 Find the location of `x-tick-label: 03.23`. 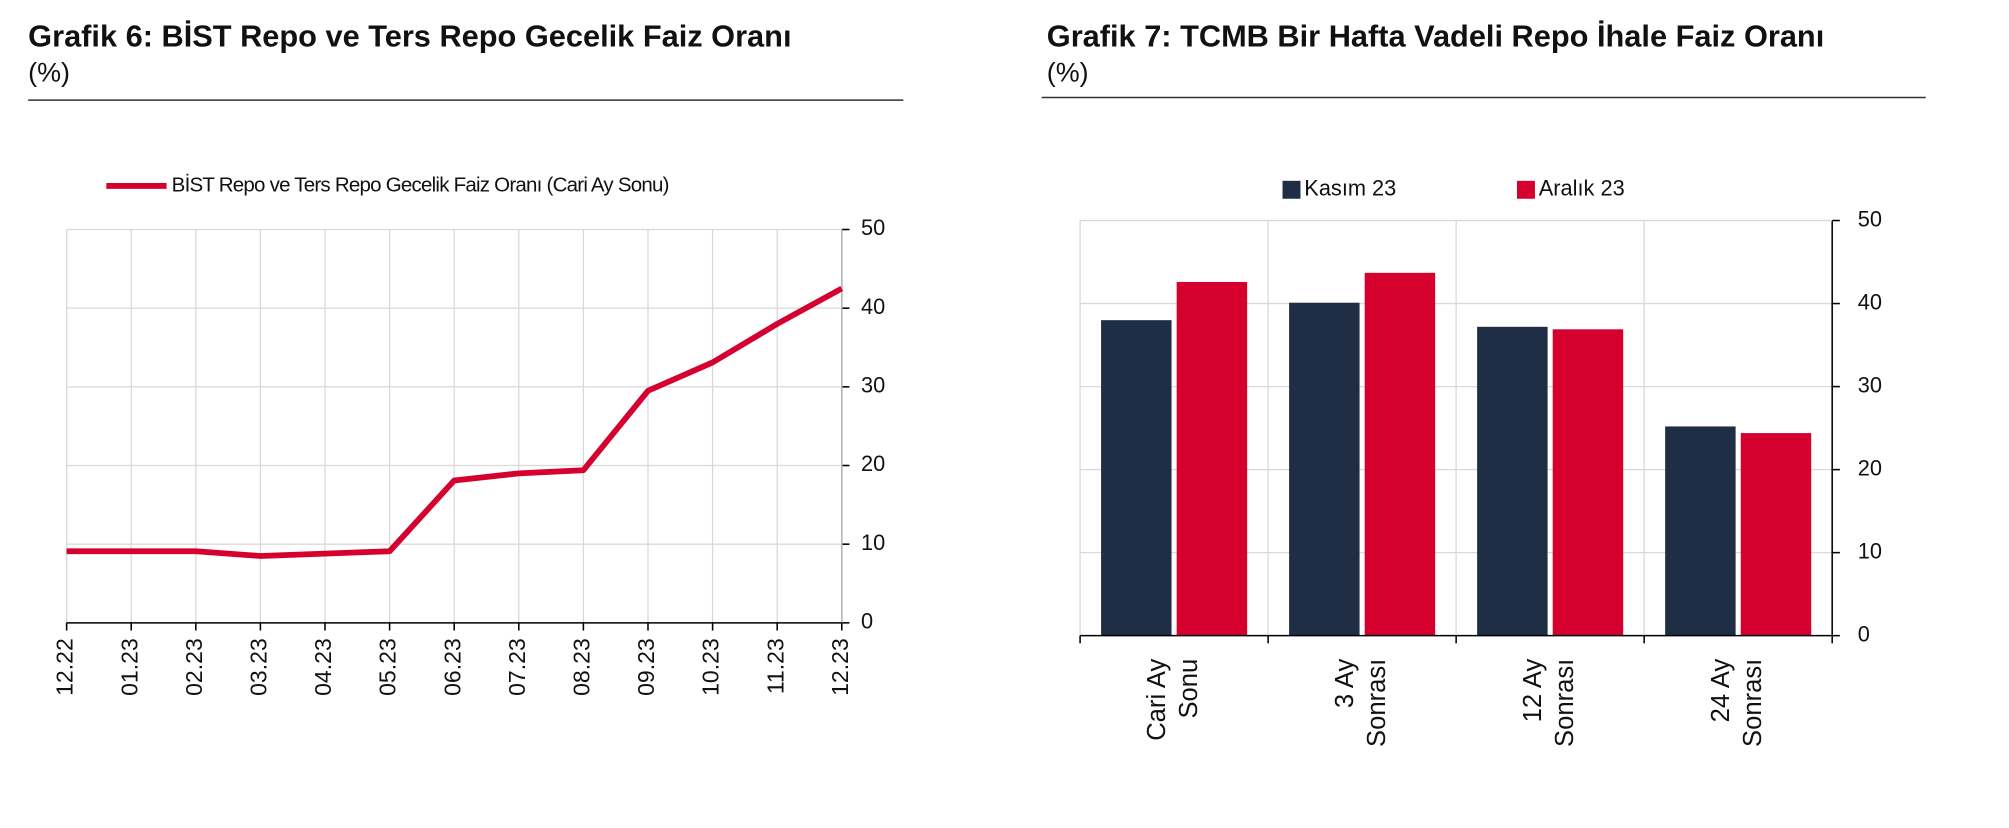

x-tick-label: 03.23 is located at coordinates (259, 667).